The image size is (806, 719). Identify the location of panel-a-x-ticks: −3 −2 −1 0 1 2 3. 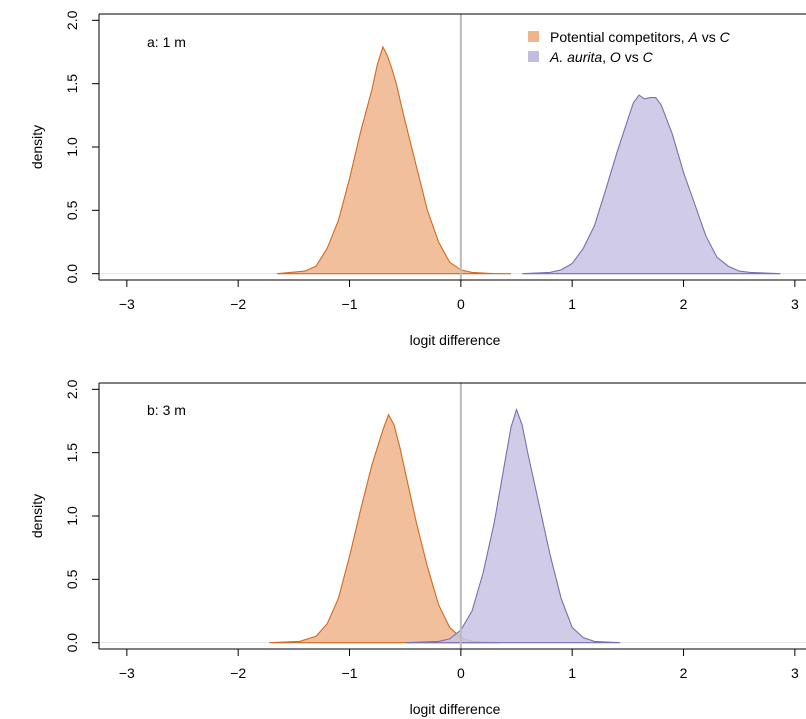
(459, 296).